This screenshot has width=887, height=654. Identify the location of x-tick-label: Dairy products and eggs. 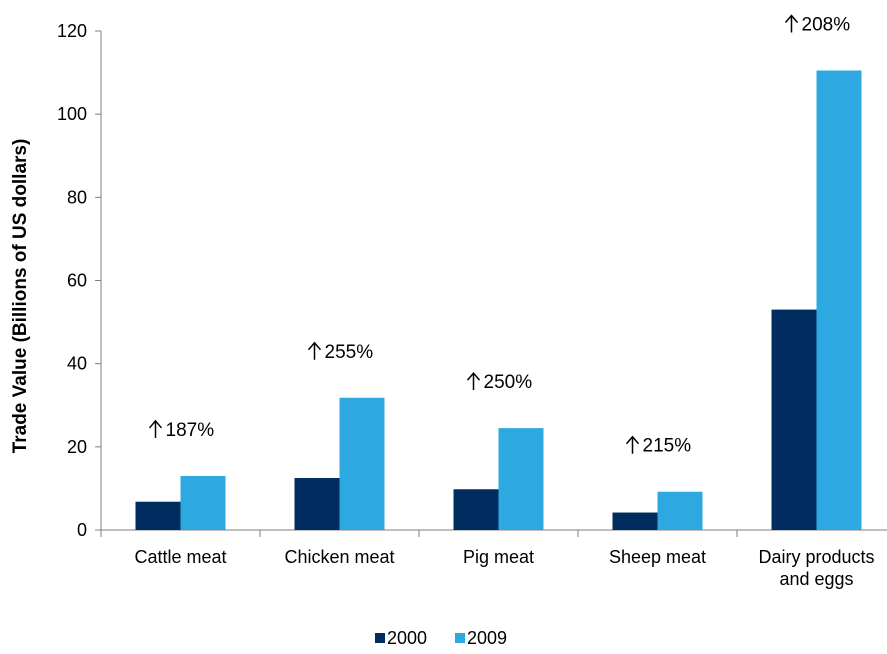
(816, 568).